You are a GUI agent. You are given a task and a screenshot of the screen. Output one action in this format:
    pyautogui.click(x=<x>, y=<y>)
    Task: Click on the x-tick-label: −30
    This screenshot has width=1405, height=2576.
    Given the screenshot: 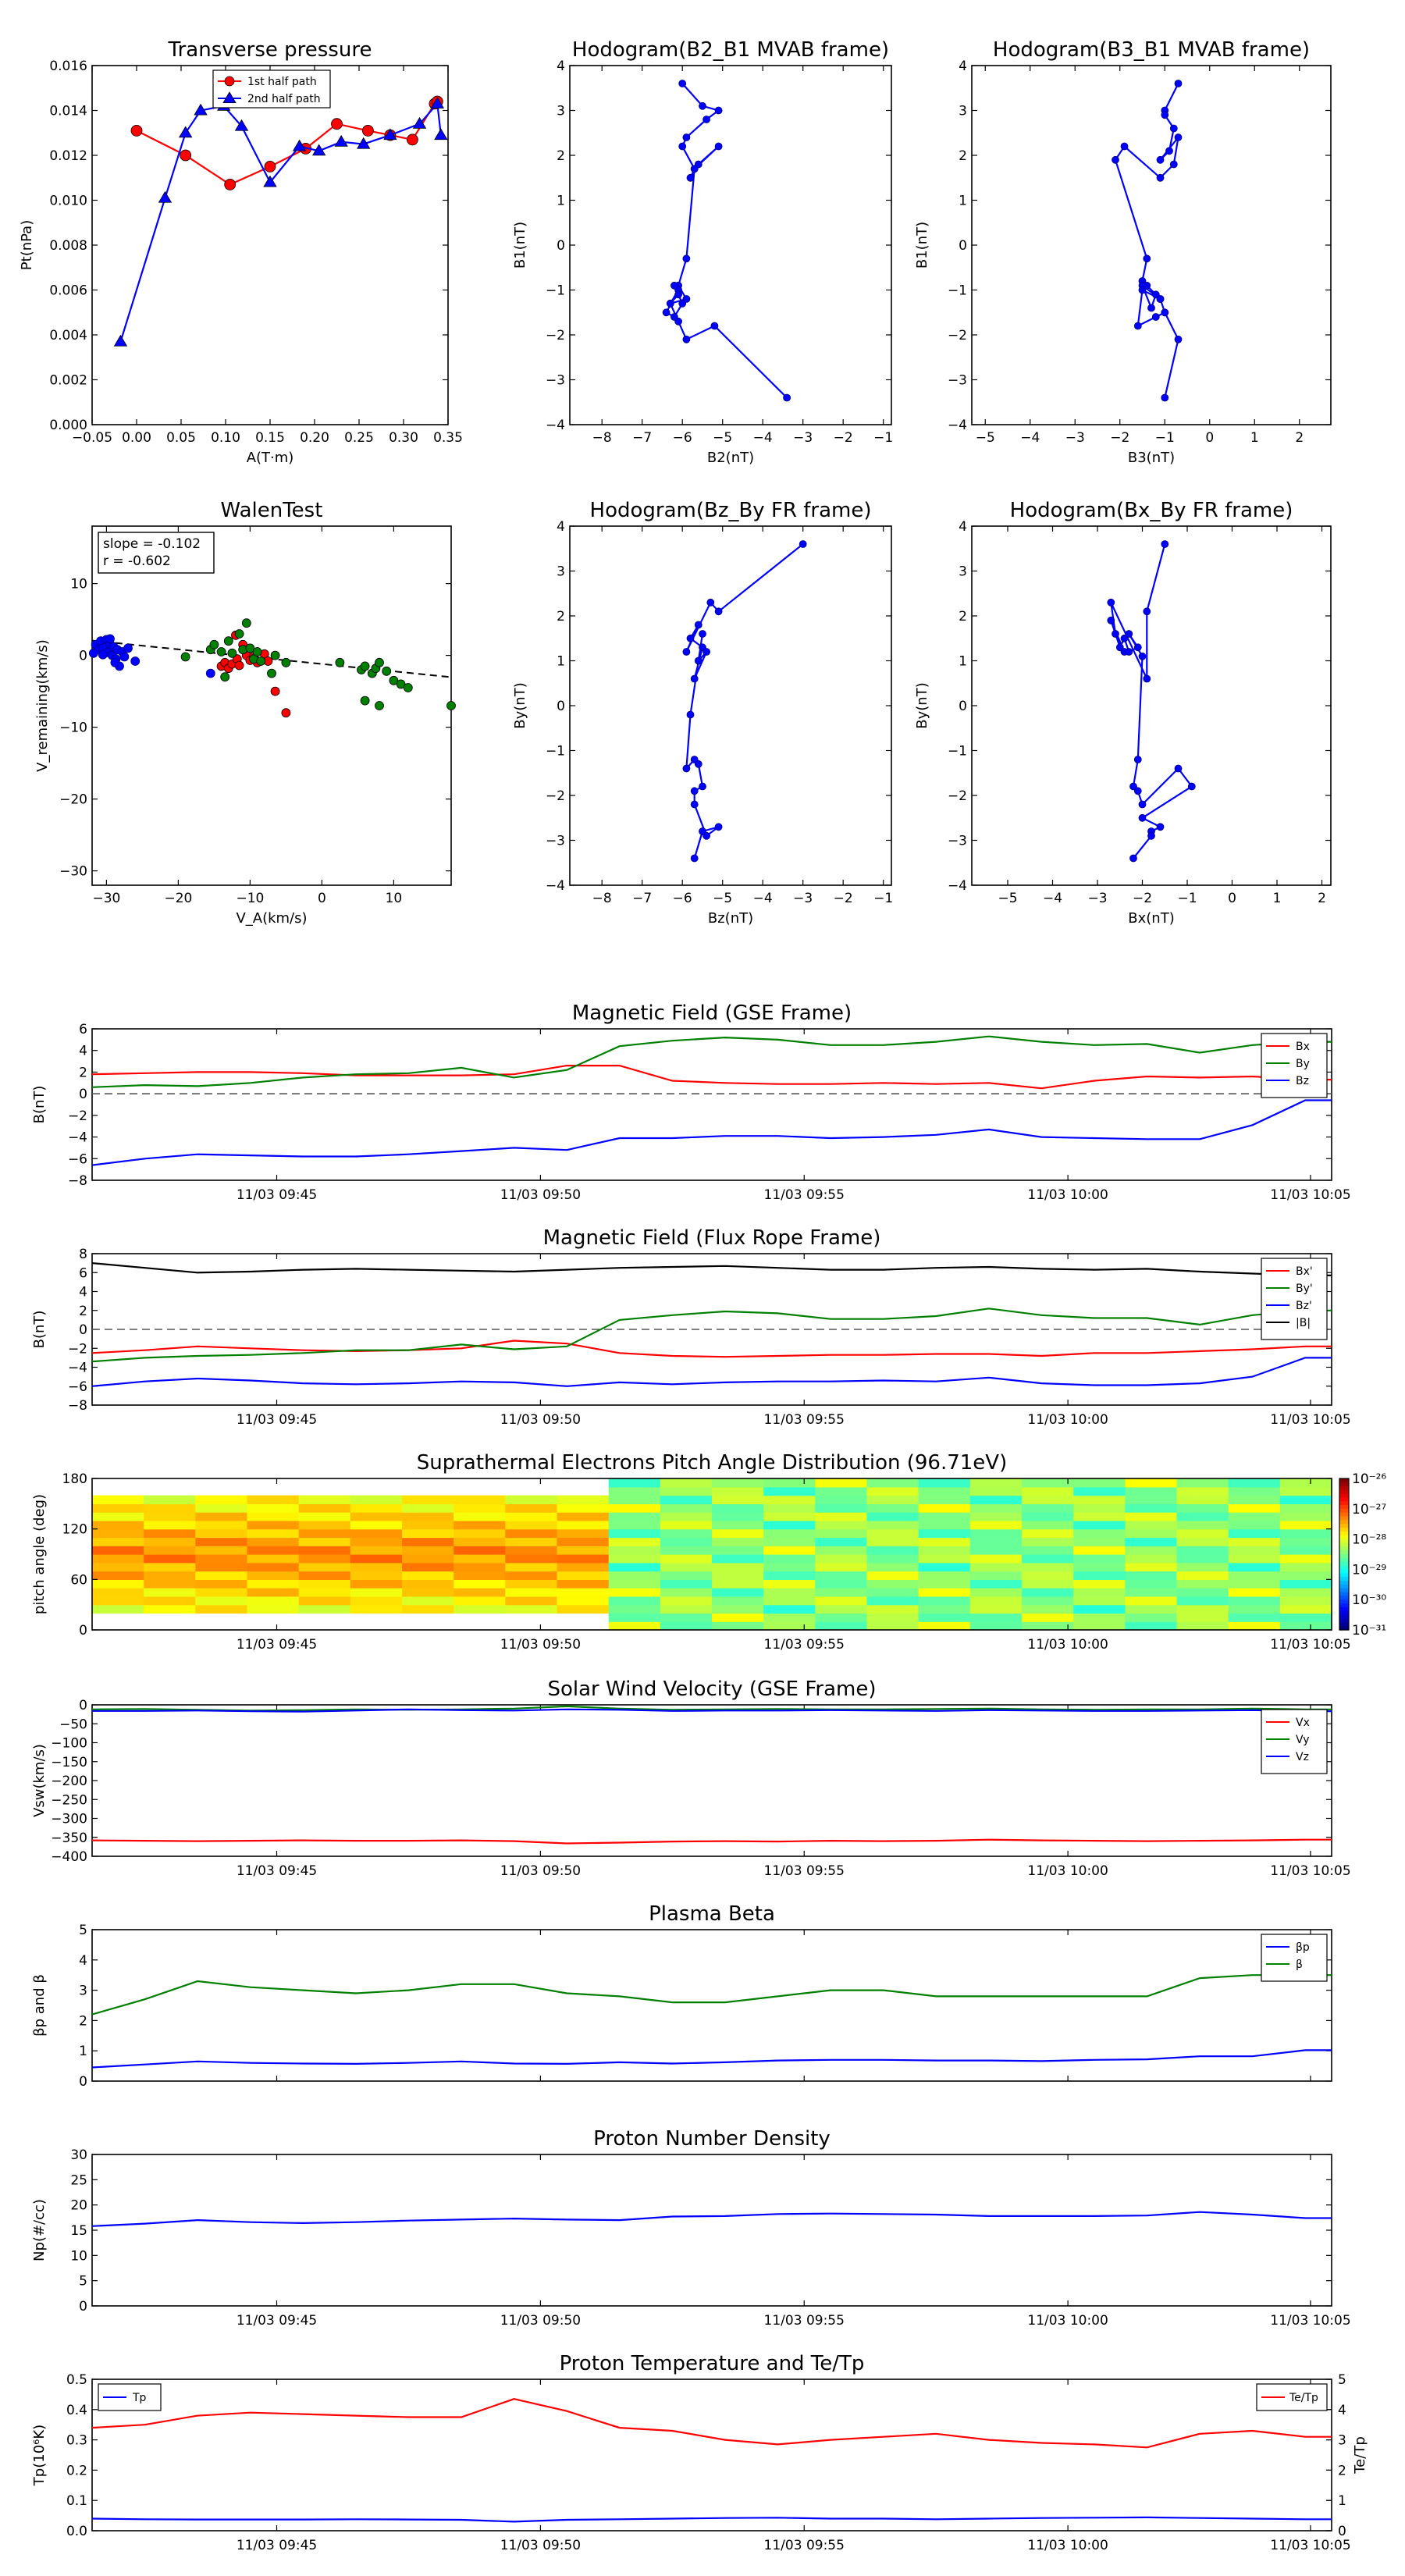 What is the action you would take?
    pyautogui.click(x=106, y=899)
    